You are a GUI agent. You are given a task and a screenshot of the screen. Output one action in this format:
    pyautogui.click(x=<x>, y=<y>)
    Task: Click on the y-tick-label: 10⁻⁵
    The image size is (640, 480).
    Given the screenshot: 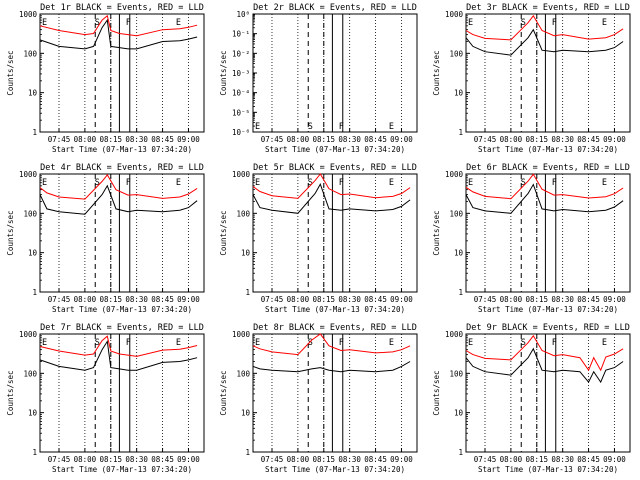 What is the action you would take?
    pyautogui.click(x=241, y=112)
    